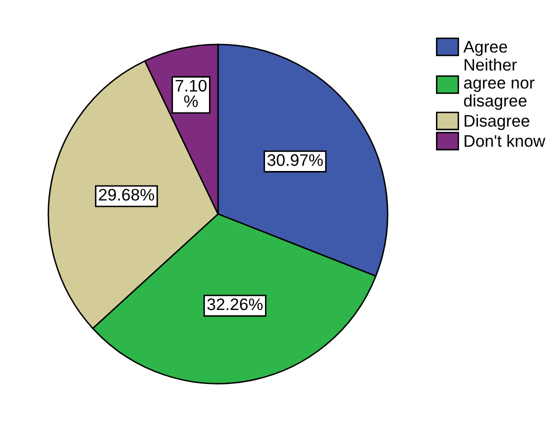 The height and width of the screenshot is (428, 558). I want to click on data-label: 30.97%, so click(295, 160).